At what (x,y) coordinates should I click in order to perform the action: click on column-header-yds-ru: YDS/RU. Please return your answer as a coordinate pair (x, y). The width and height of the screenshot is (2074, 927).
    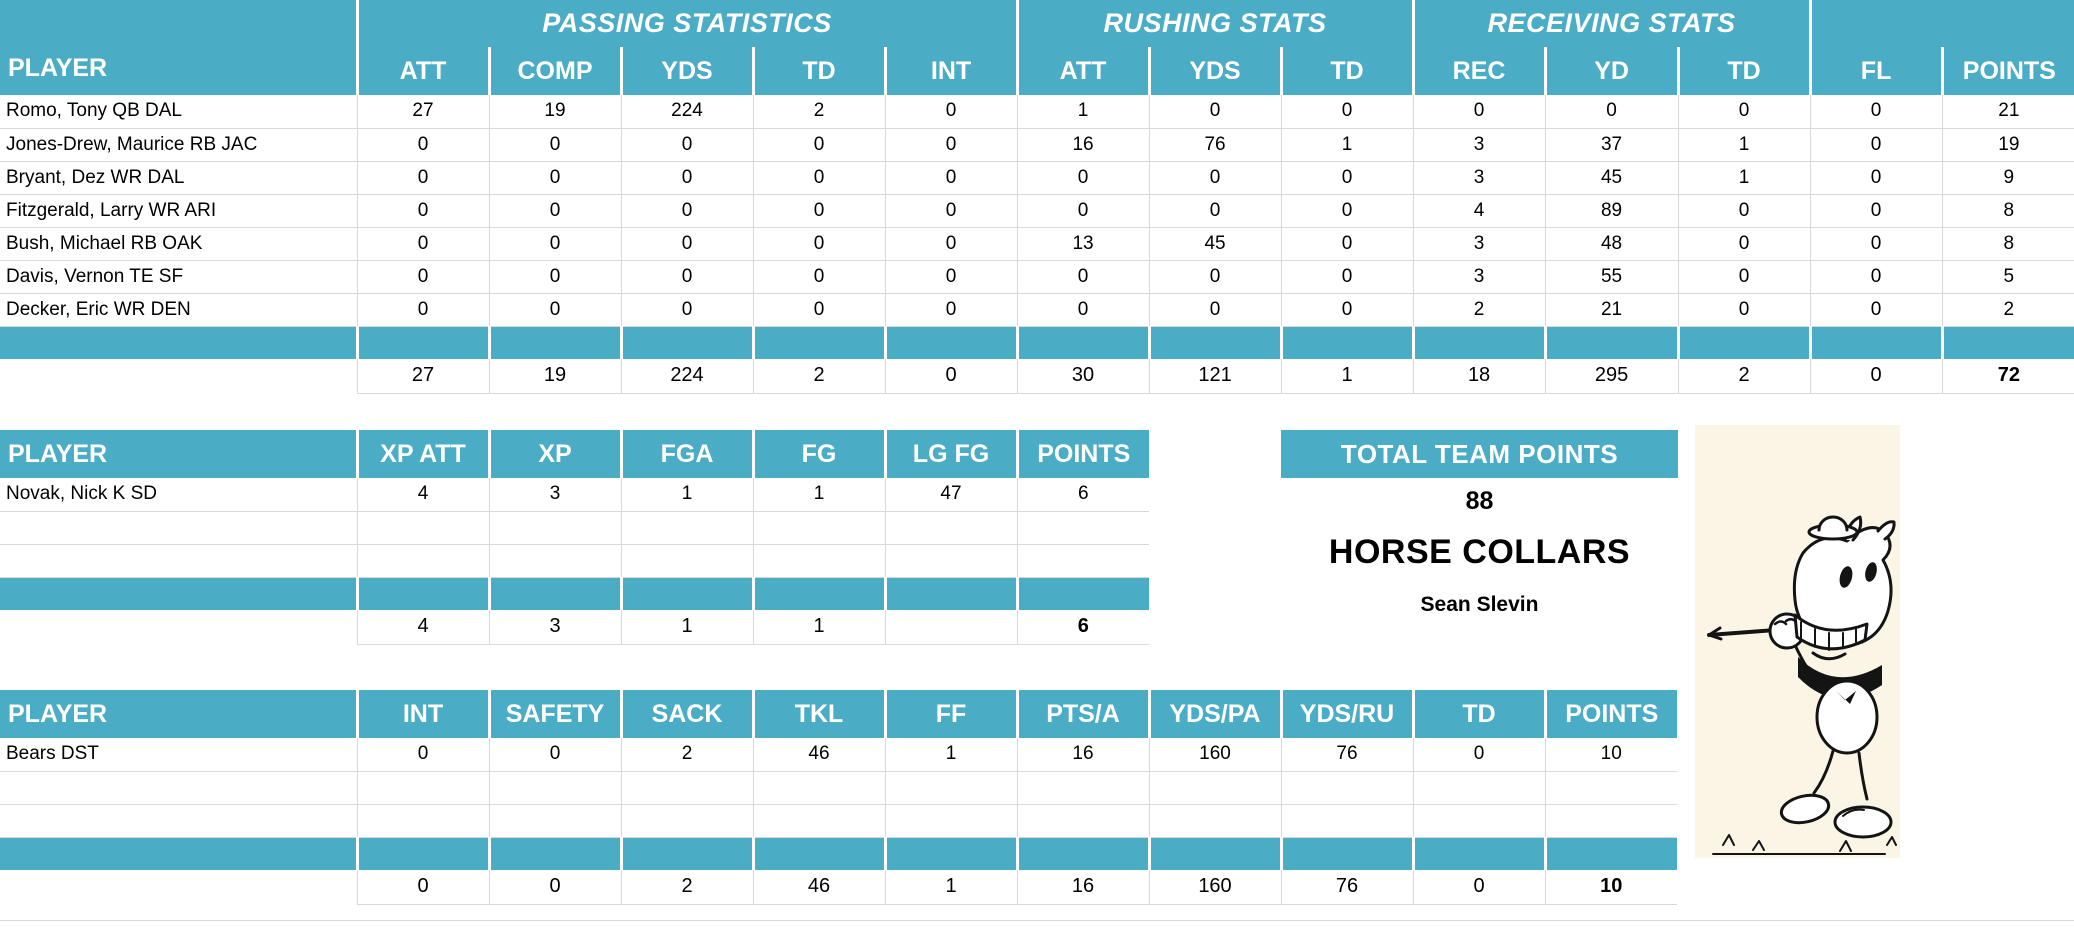
    Looking at the image, I should click on (1348, 714).